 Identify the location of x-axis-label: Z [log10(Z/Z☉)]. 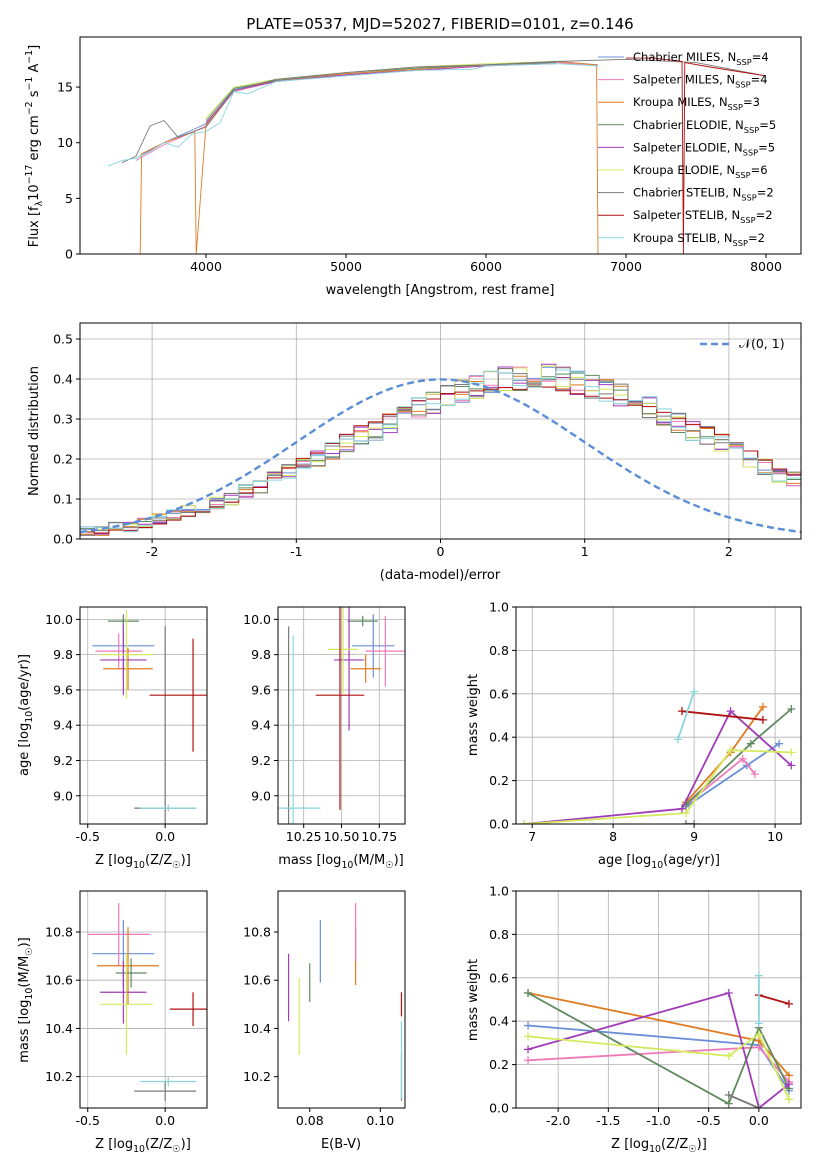
(659, 1146).